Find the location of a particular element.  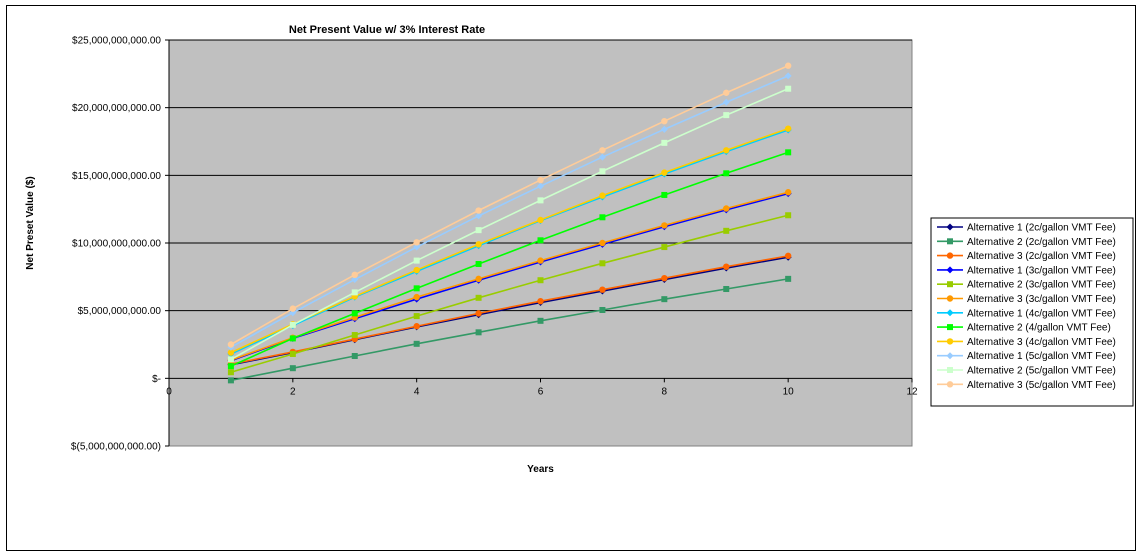

x-tick-label: 0 is located at coordinates (169, 391).